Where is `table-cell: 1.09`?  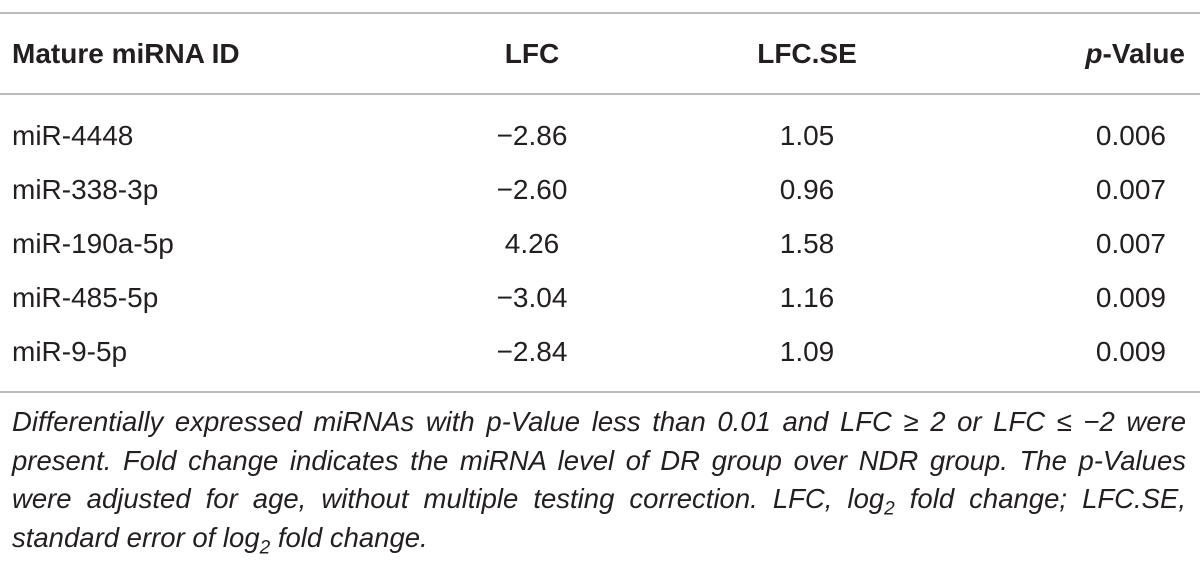 table-cell: 1.09 is located at coordinates (807, 351).